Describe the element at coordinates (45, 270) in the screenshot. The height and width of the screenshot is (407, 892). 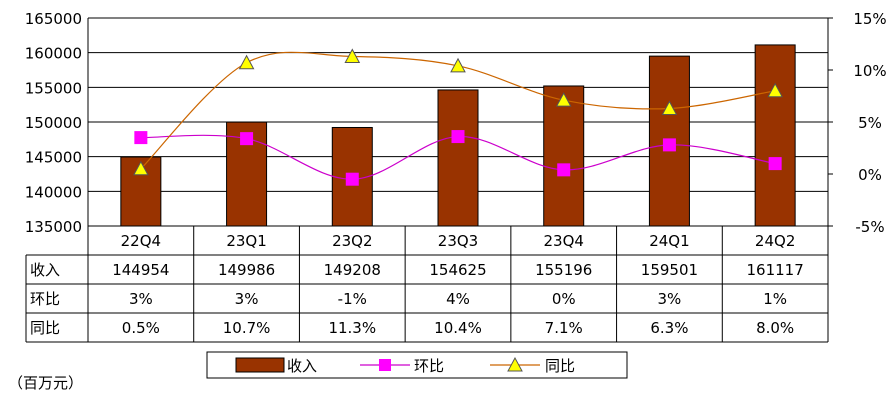
I see `table-row-label: 收入` at that location.